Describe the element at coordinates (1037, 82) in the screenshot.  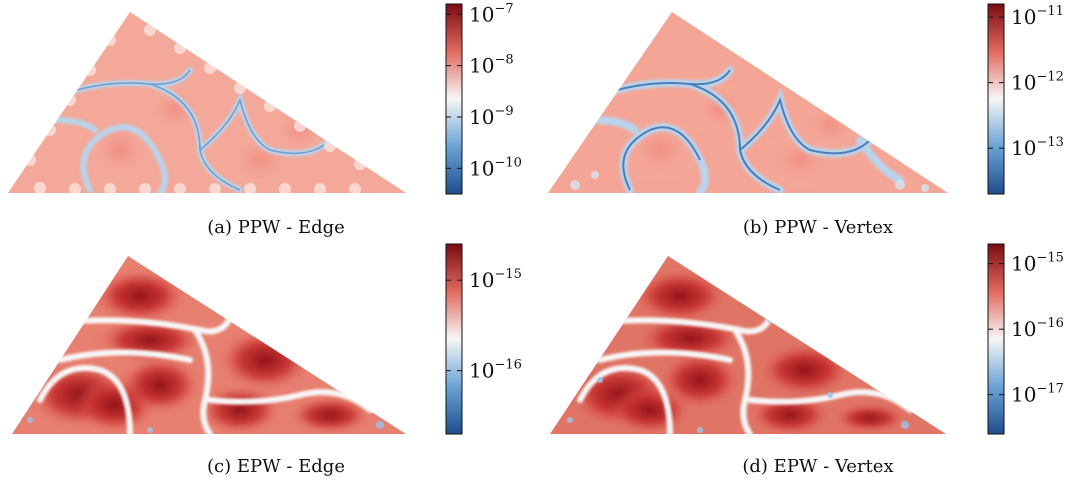
I see `colorbar-tick-label: 10⁻¹²` at that location.